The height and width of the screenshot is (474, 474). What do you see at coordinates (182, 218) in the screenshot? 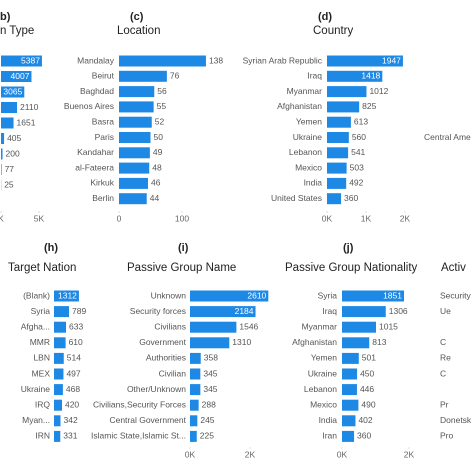
I see `x-tick-label: 100` at bounding box center [182, 218].